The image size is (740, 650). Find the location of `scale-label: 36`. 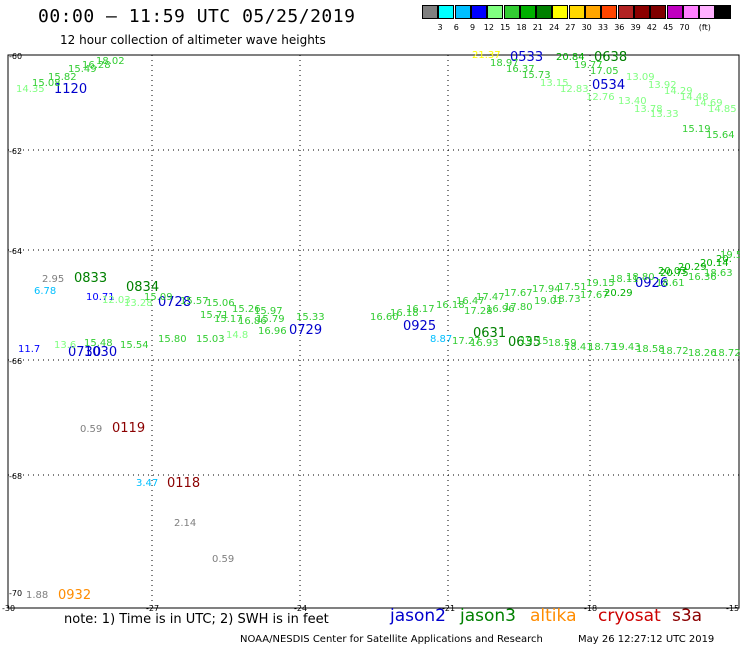

scale-label: 36 is located at coordinates (619, 27).